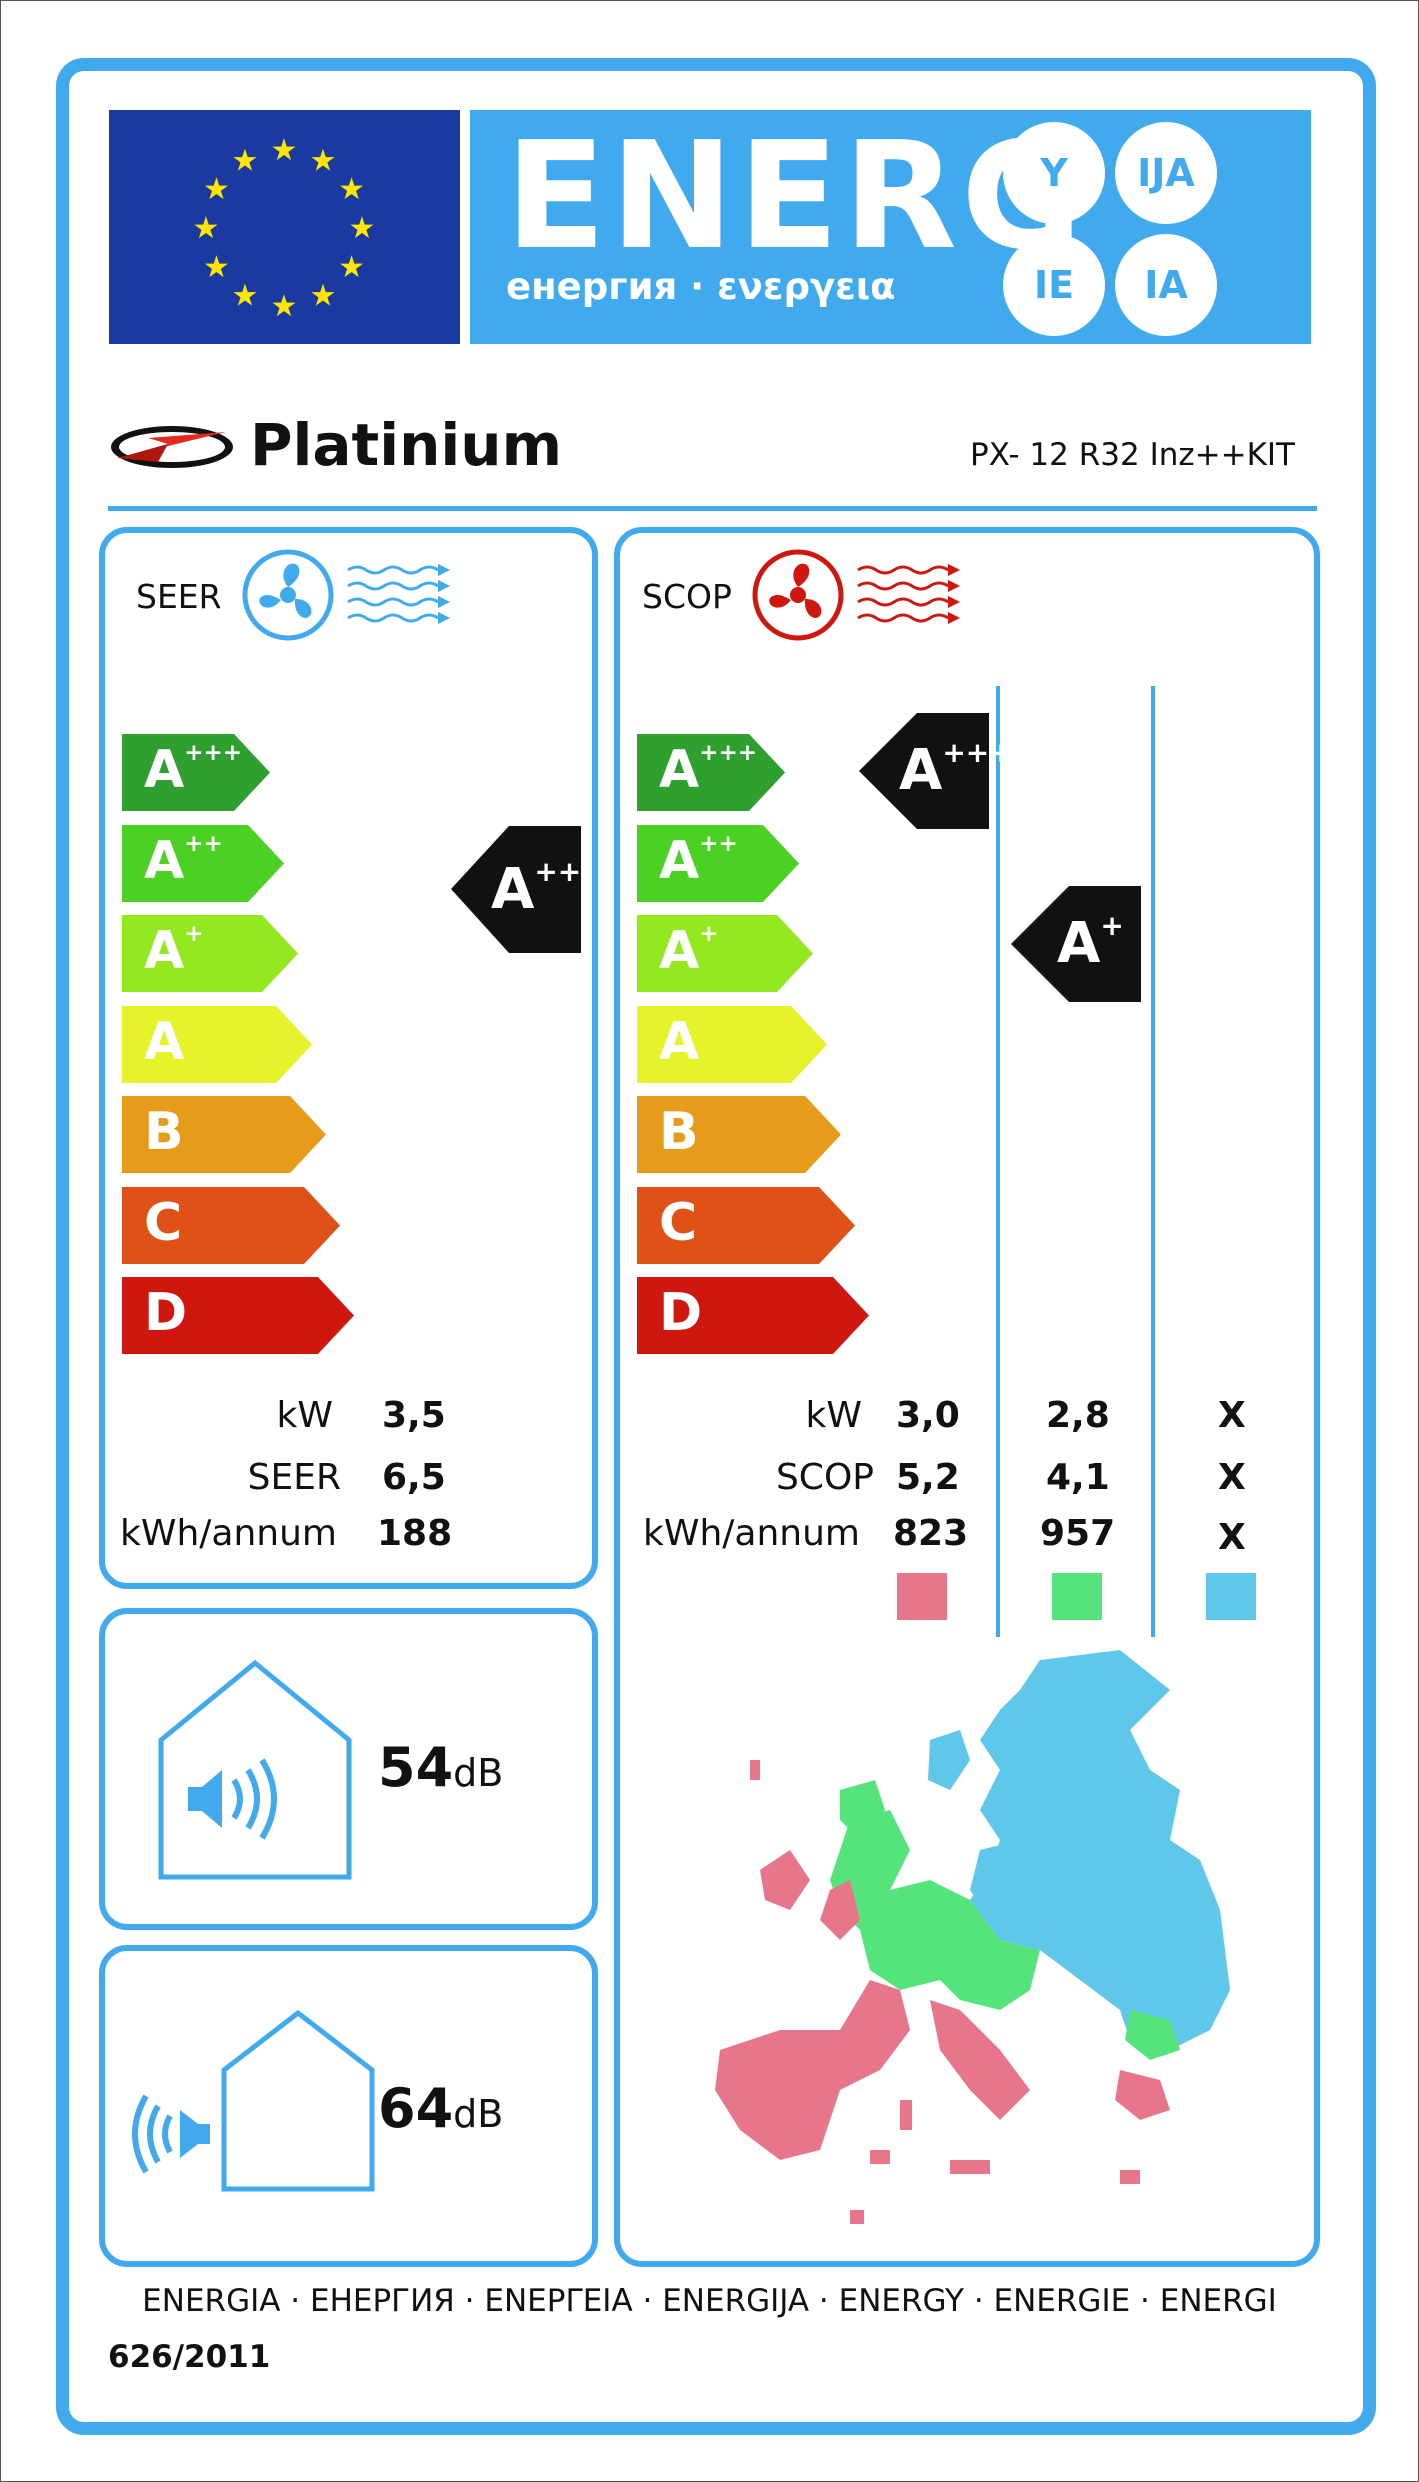 This screenshot has height=2482, width=1419. I want to click on cooling-rating-value: A++, so click(536, 888).